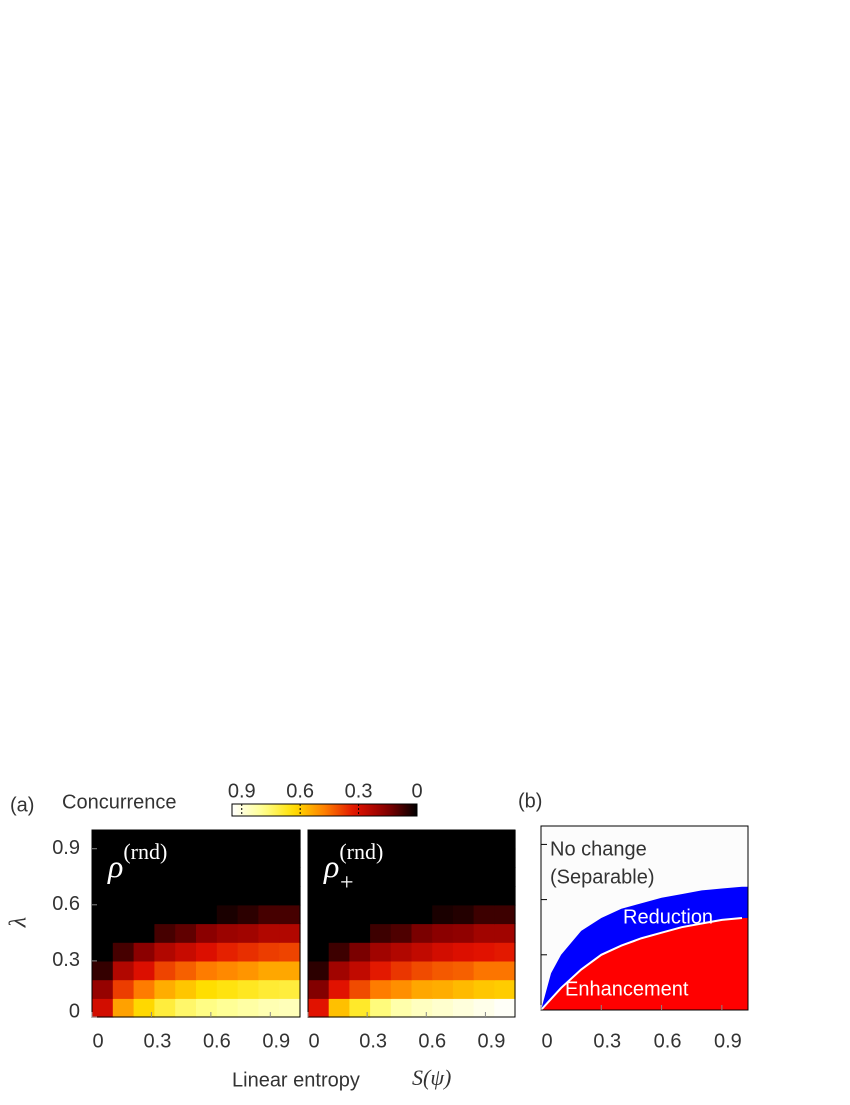  I want to click on annotation-base: ρ, so click(331, 866).